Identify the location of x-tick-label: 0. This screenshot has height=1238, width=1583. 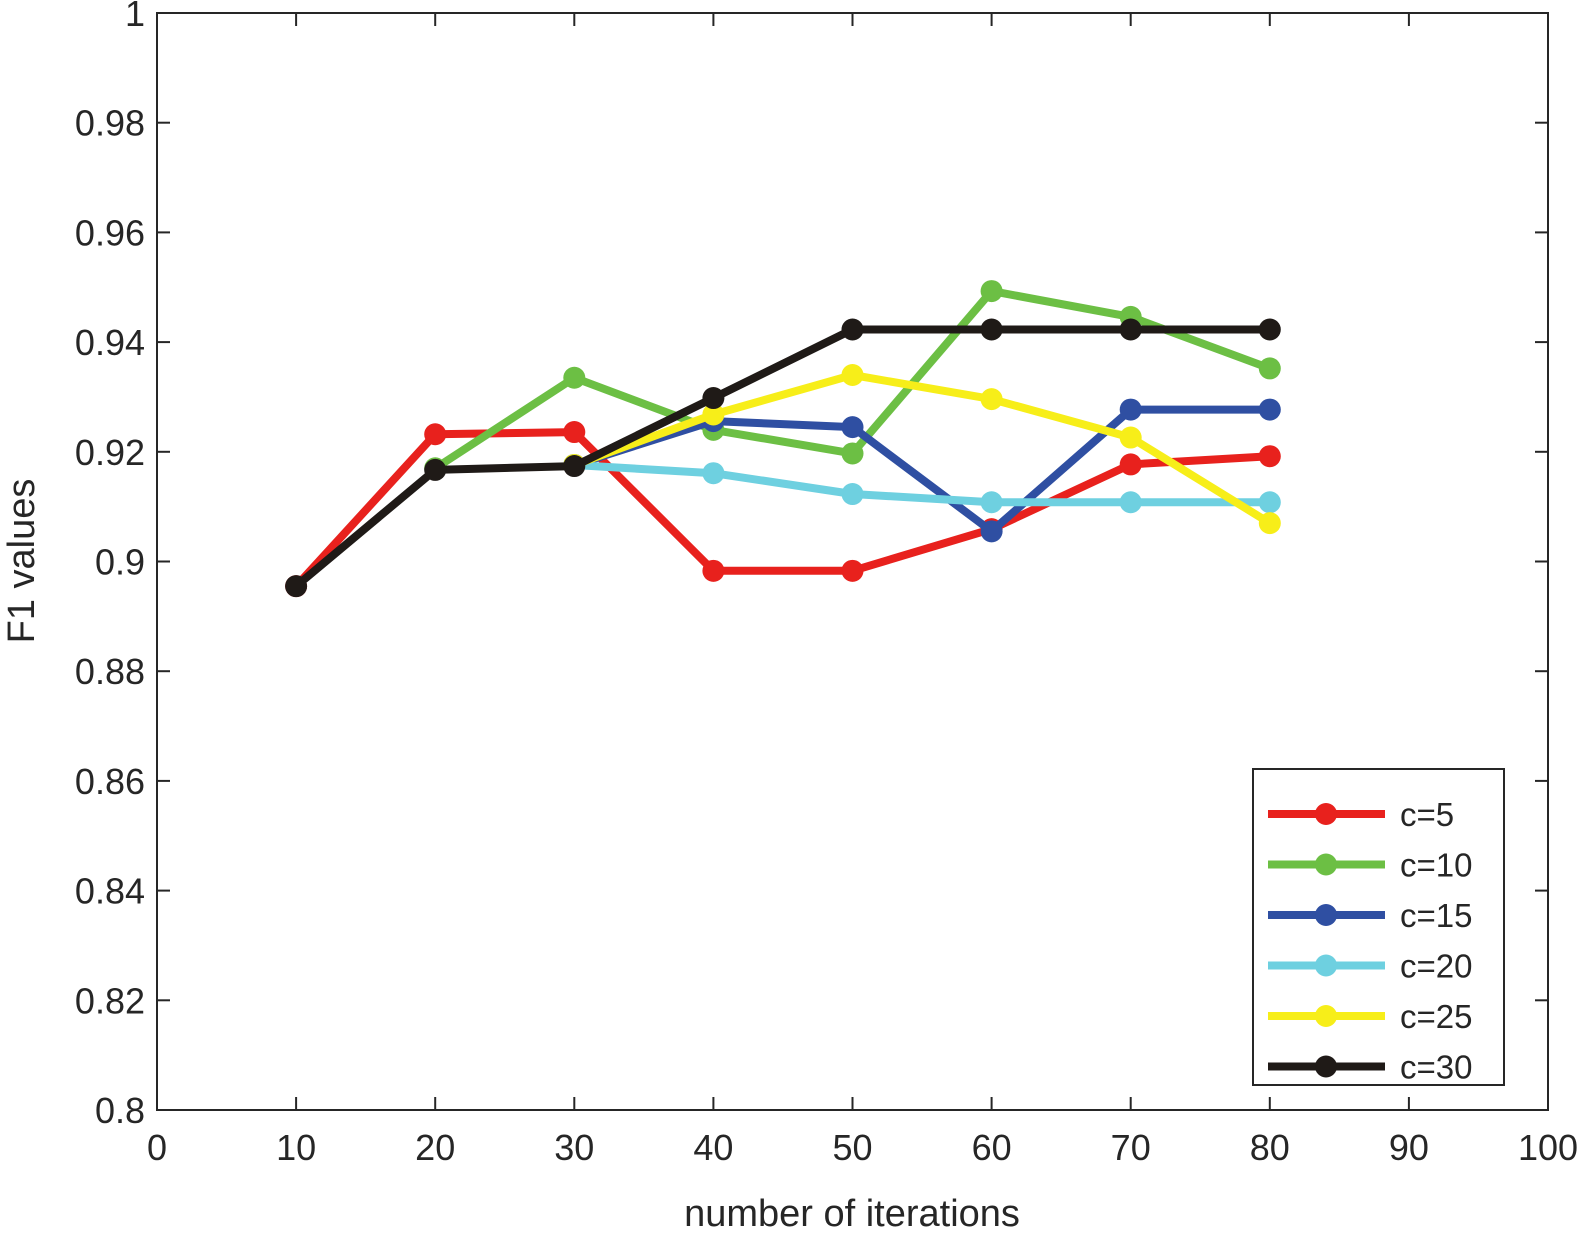
(157, 1147).